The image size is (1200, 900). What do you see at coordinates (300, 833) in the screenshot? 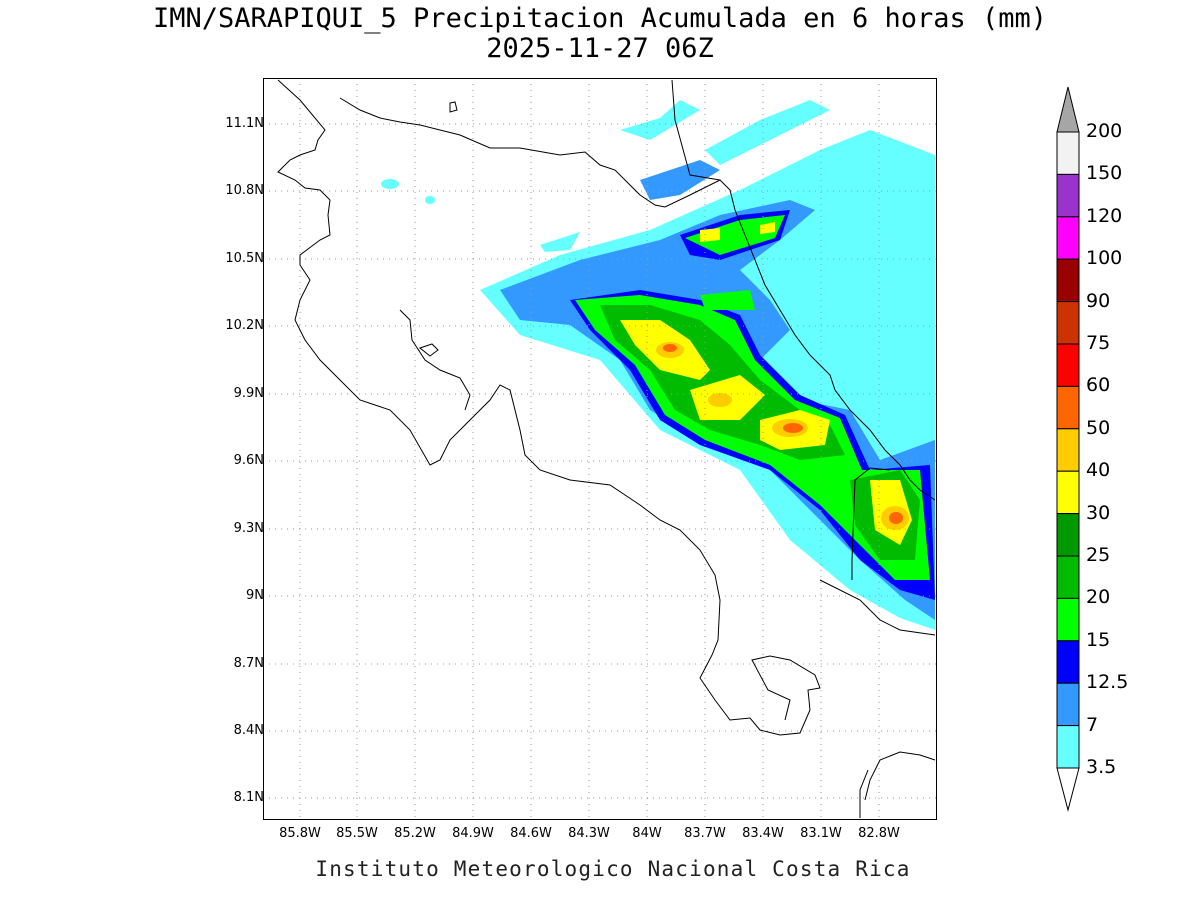
I see `lon-tick: 85.8W` at bounding box center [300, 833].